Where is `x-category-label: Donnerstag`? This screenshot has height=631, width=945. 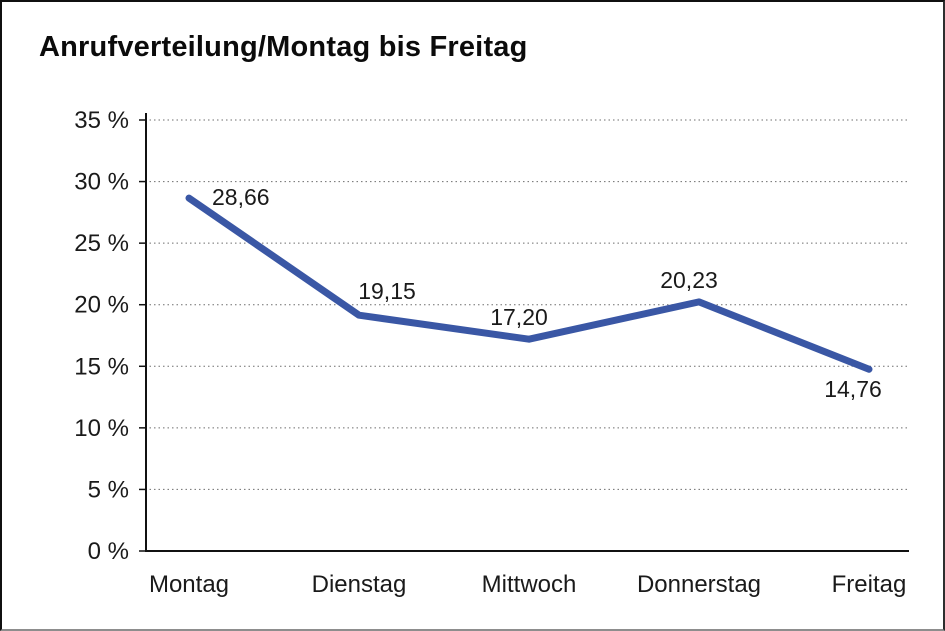
x-category-label: Donnerstag is located at coordinates (699, 584).